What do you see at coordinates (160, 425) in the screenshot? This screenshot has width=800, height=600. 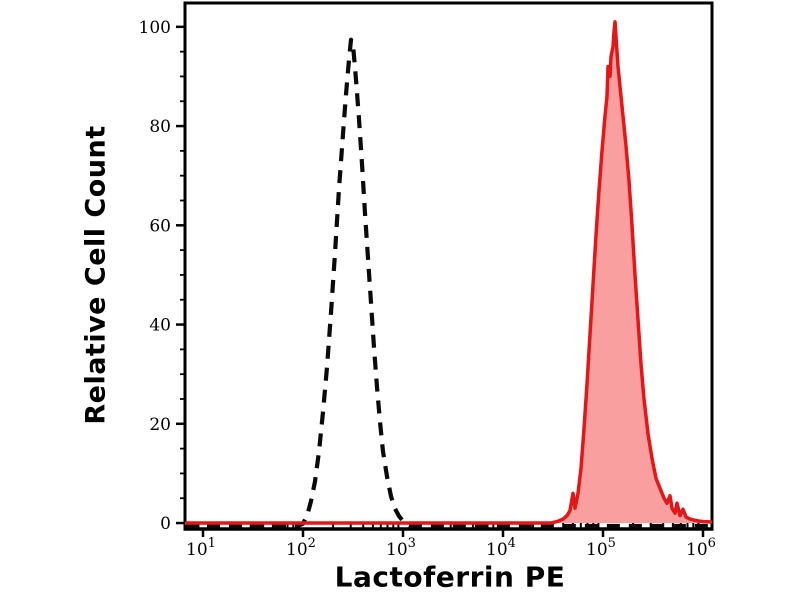 I see `y-tick-label: 20` at bounding box center [160, 425].